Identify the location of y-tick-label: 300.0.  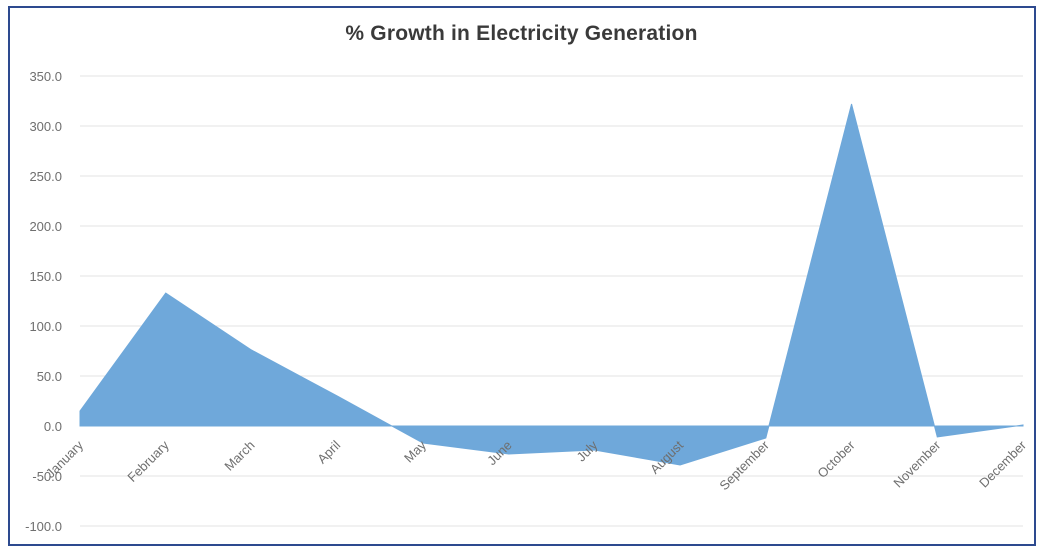
(45, 126).